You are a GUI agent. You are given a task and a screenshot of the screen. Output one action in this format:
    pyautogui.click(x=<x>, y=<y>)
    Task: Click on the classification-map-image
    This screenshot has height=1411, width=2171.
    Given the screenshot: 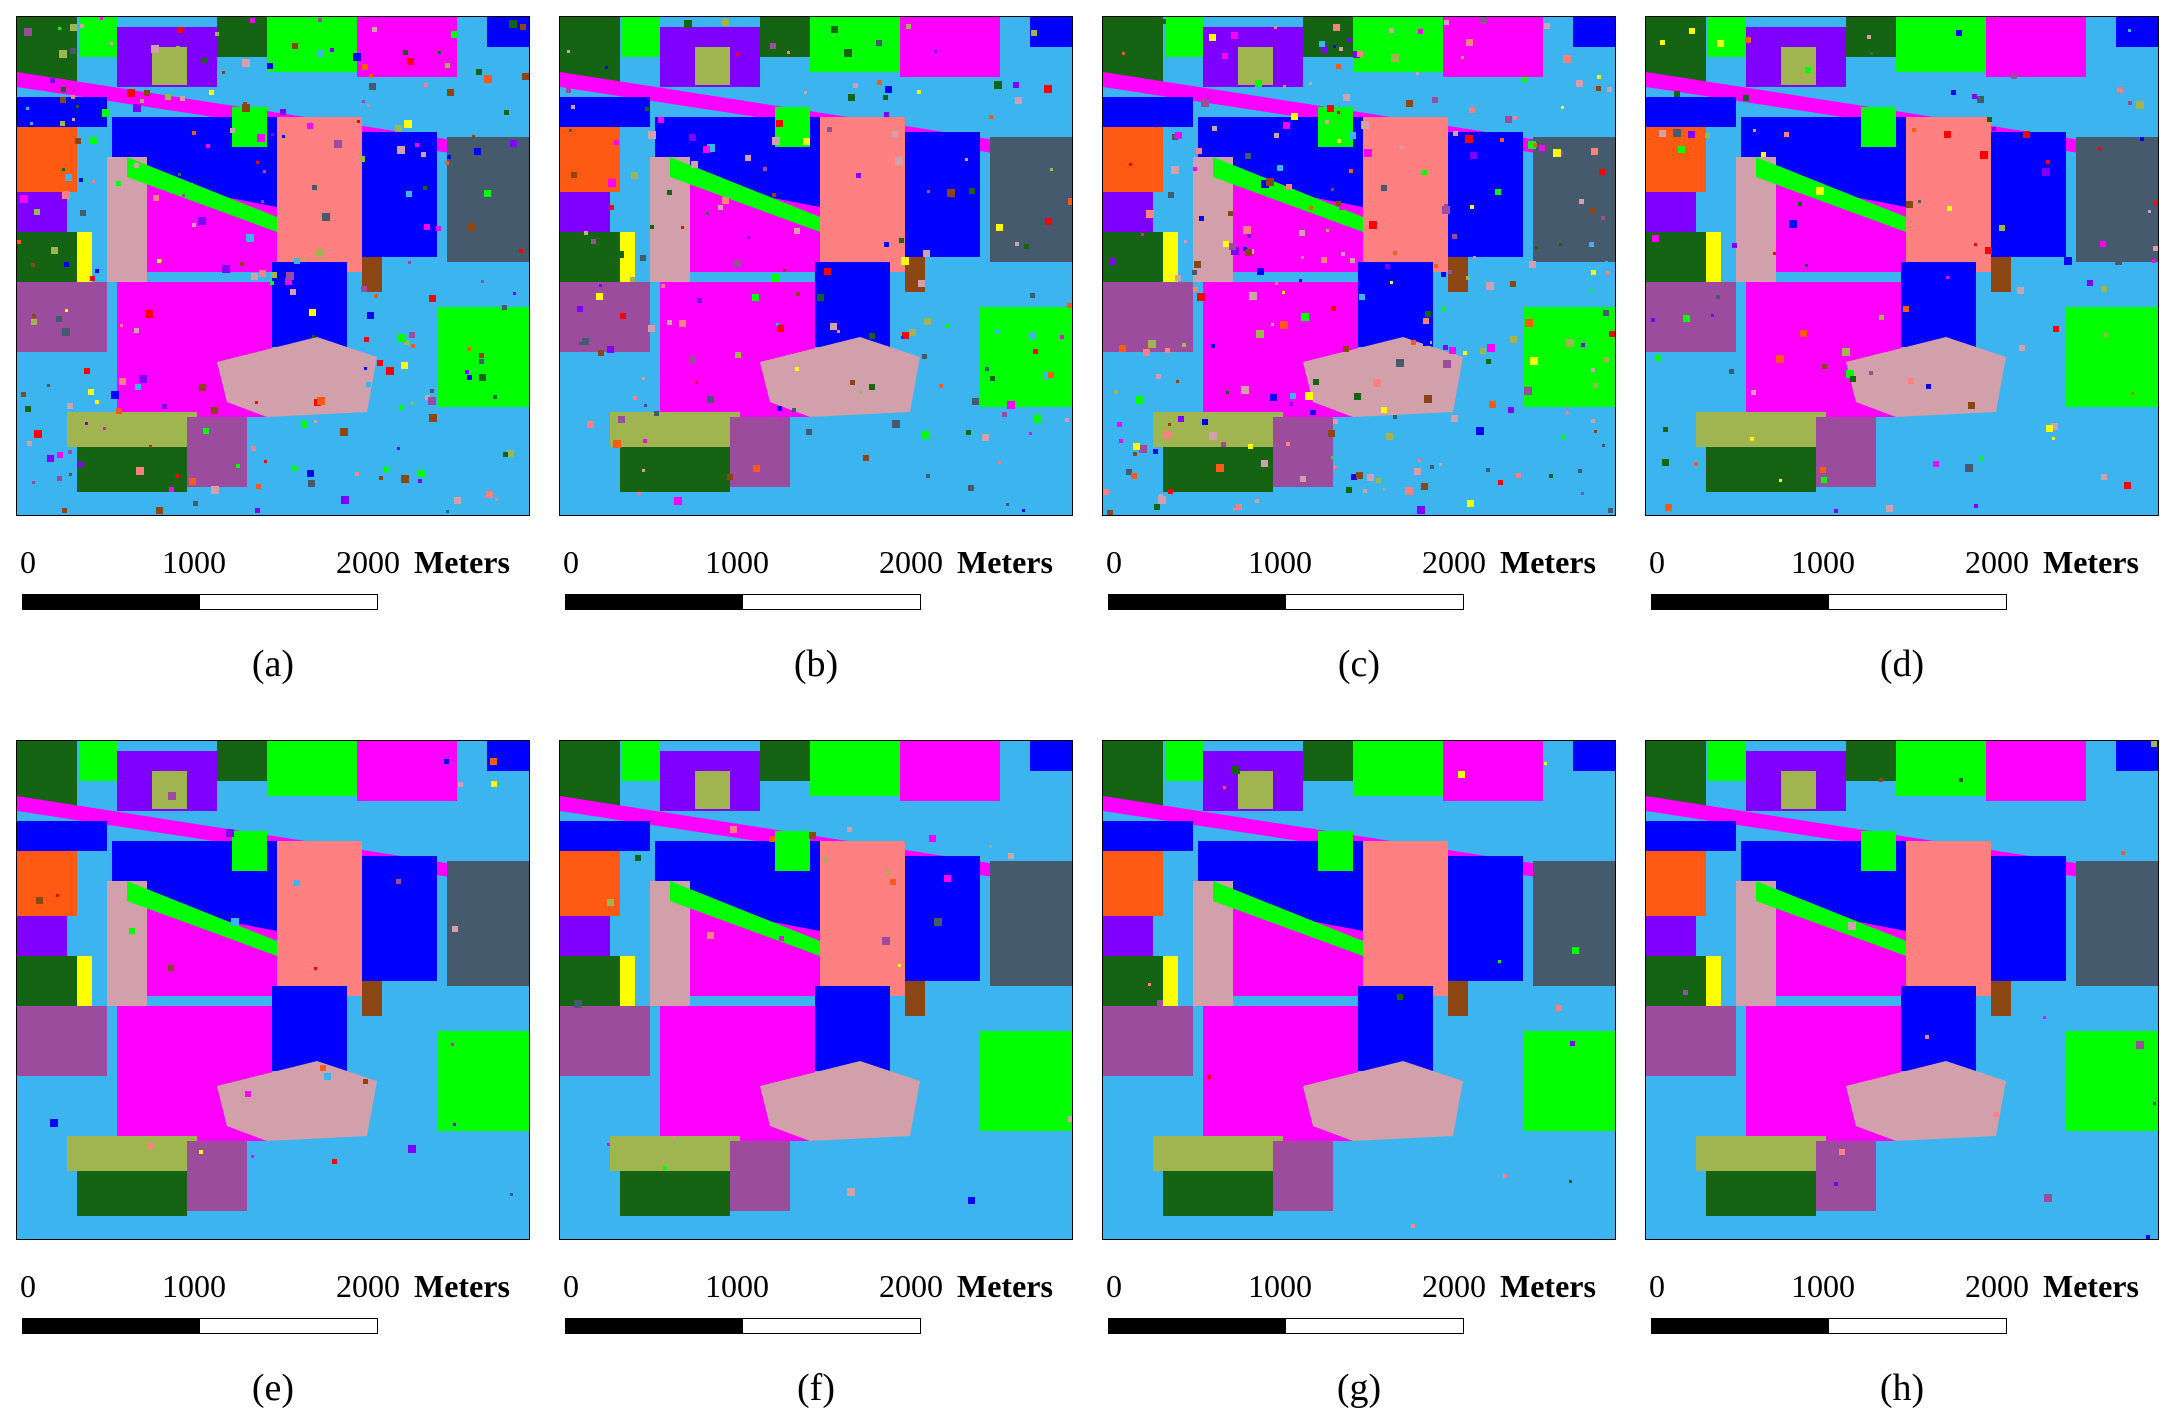 What is the action you would take?
    pyautogui.click(x=816, y=990)
    